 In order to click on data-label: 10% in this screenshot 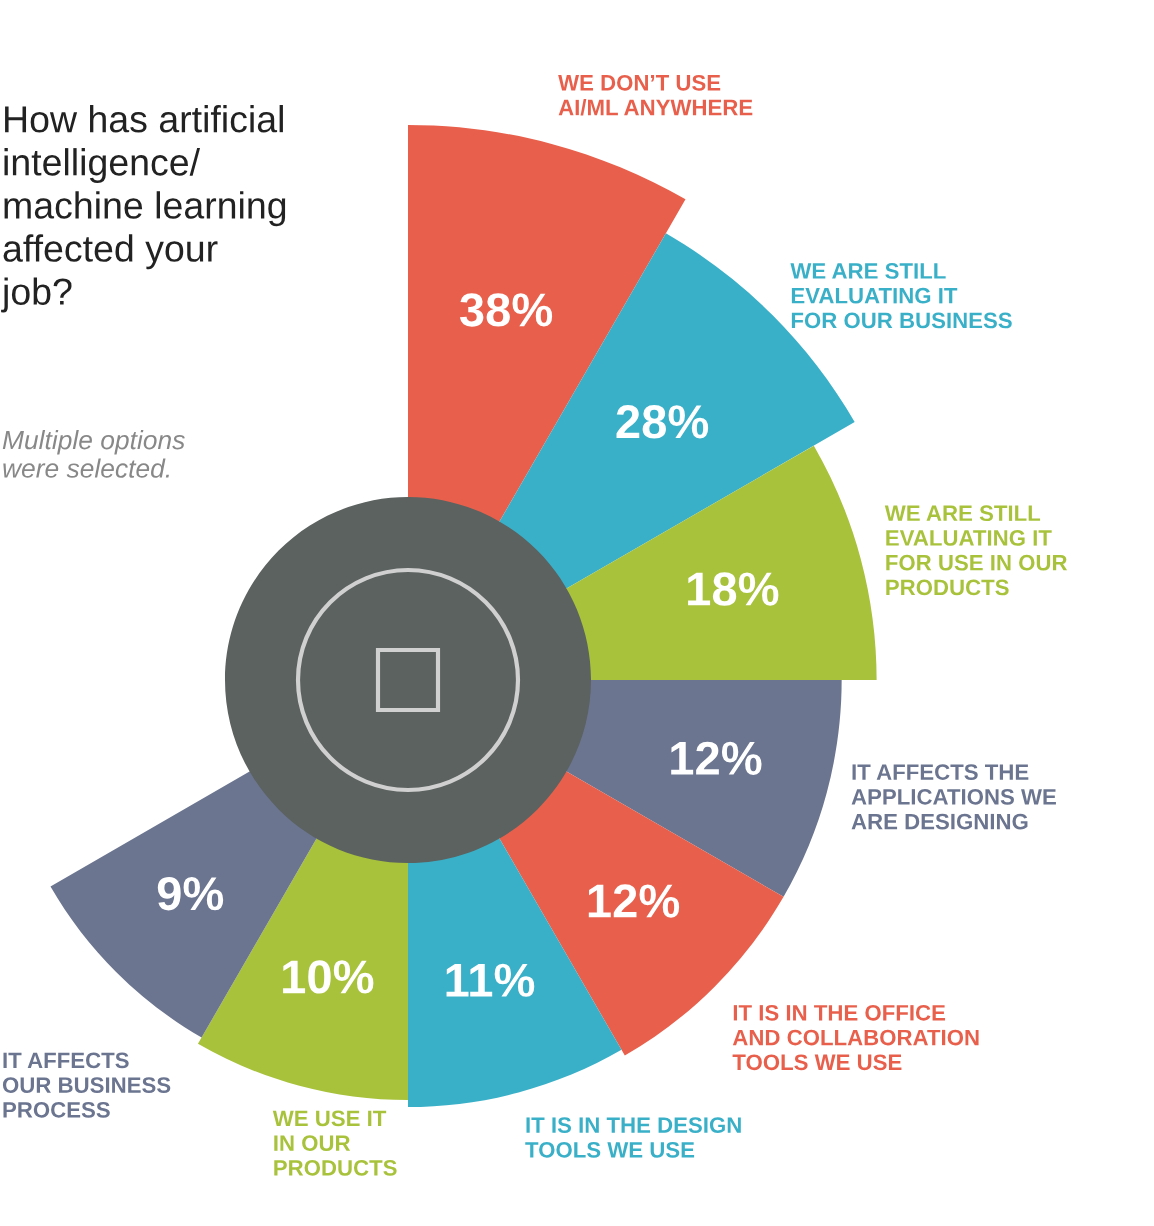, I will do `click(328, 977)`.